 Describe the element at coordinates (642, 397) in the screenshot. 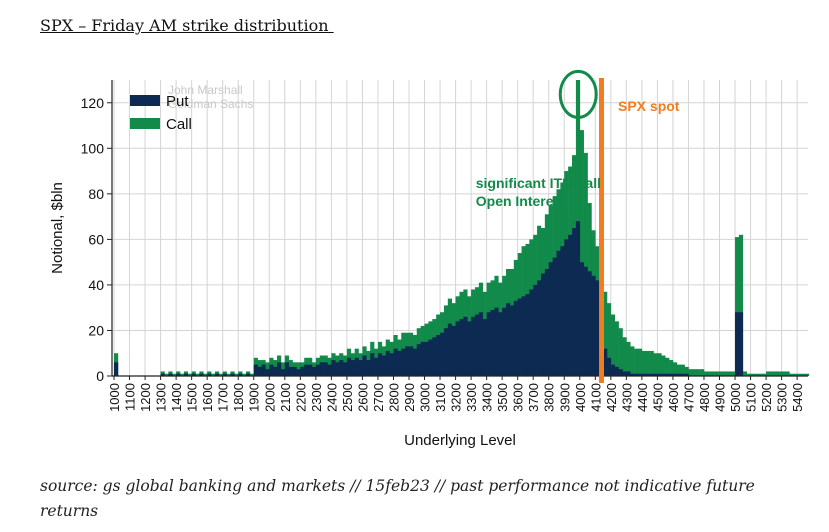

I see `x-tick-label: 4400` at that location.